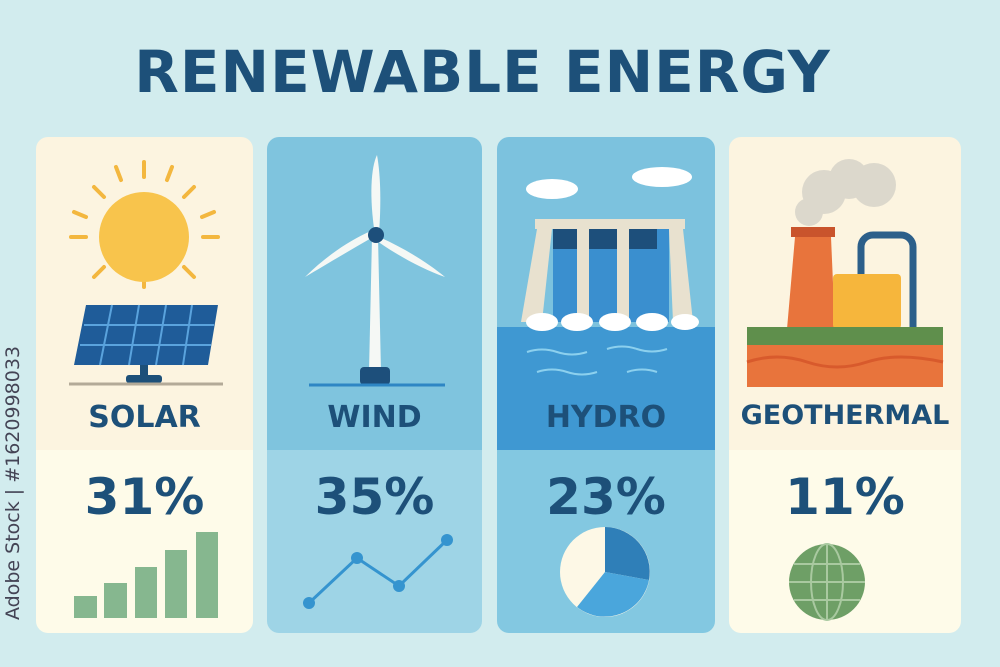 The image size is (1000, 667). What do you see at coordinates (144, 497) in the screenshot?
I see `solar-percent: 31%` at bounding box center [144, 497].